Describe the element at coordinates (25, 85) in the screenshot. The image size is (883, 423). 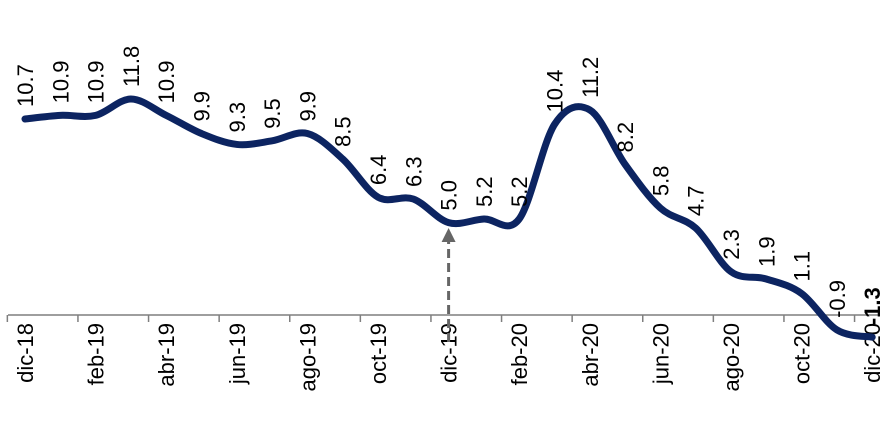
I see `data-label: 10.7` at that location.